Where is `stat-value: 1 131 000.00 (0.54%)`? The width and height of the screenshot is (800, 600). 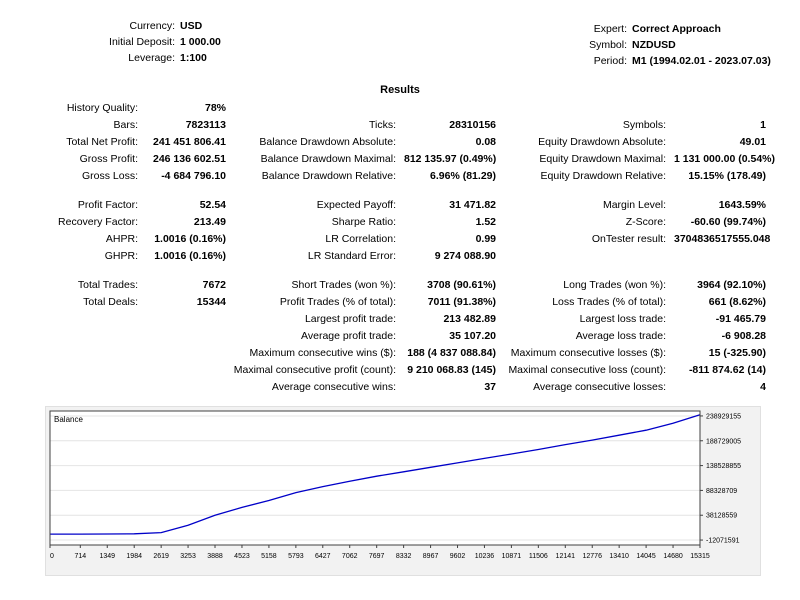 stat-value: 1 131 000.00 (0.54%) is located at coordinates (724, 159).